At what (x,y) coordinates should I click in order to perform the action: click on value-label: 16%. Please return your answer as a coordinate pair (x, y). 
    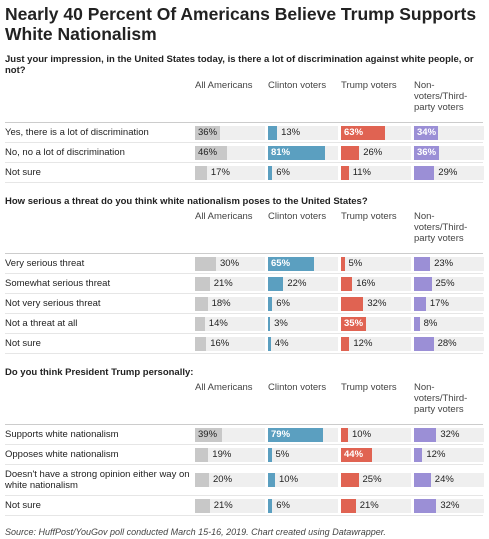
    Looking at the image, I should click on (366, 283).